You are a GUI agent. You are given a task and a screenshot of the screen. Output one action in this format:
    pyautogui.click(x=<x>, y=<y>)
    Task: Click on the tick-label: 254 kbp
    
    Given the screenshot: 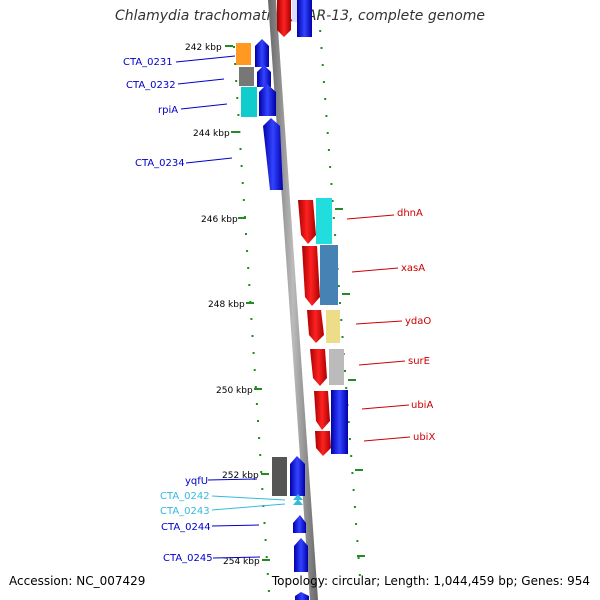 What is the action you would take?
    pyautogui.click(x=241, y=562)
    